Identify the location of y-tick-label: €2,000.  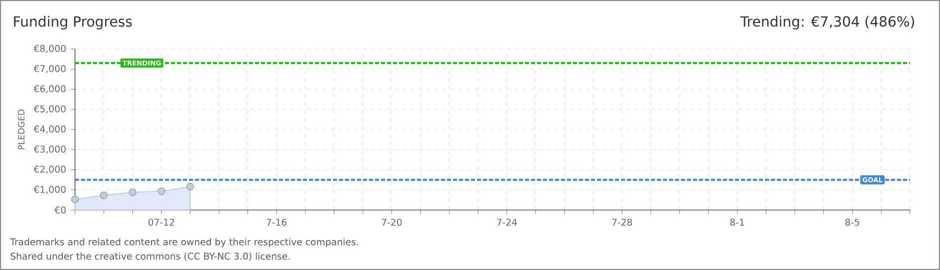
(50, 170).